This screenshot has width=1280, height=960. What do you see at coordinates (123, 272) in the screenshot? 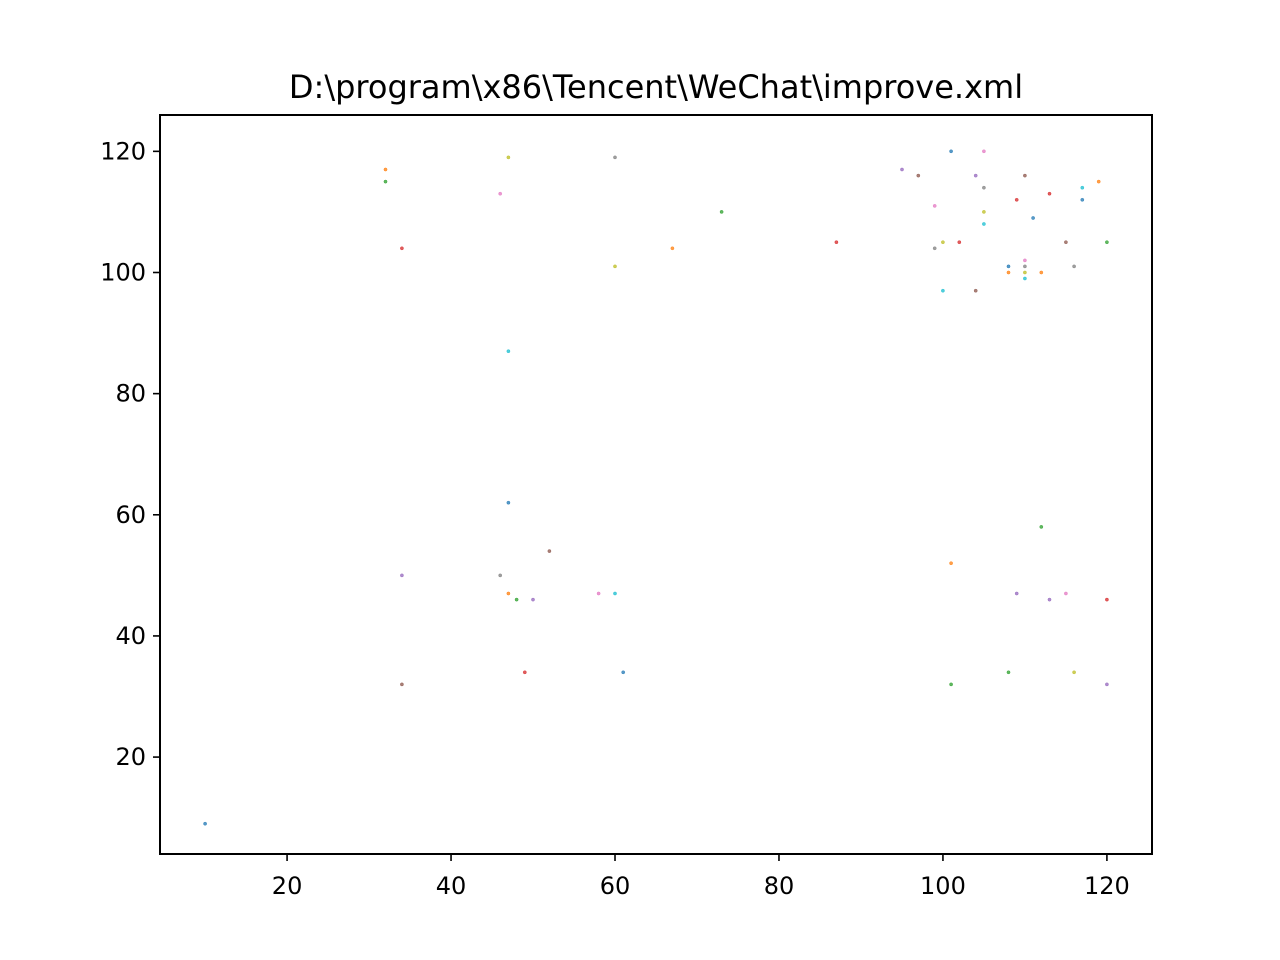
I see `y-tick-label: 100` at bounding box center [123, 272].